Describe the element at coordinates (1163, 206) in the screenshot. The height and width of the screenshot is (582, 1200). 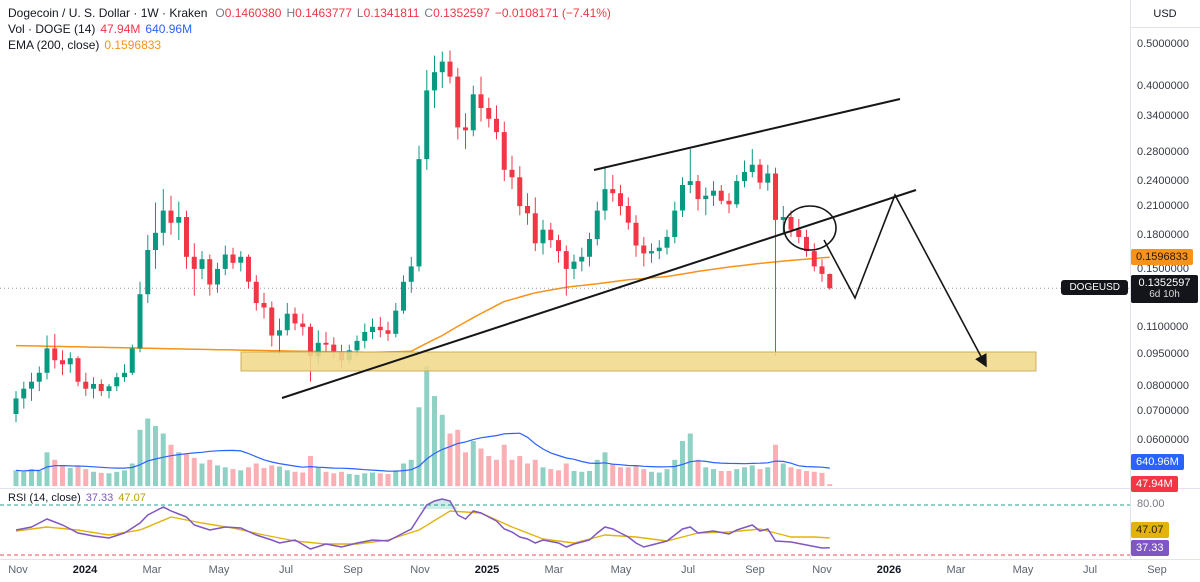
I see `price-axis-label: 0.2100000` at that location.